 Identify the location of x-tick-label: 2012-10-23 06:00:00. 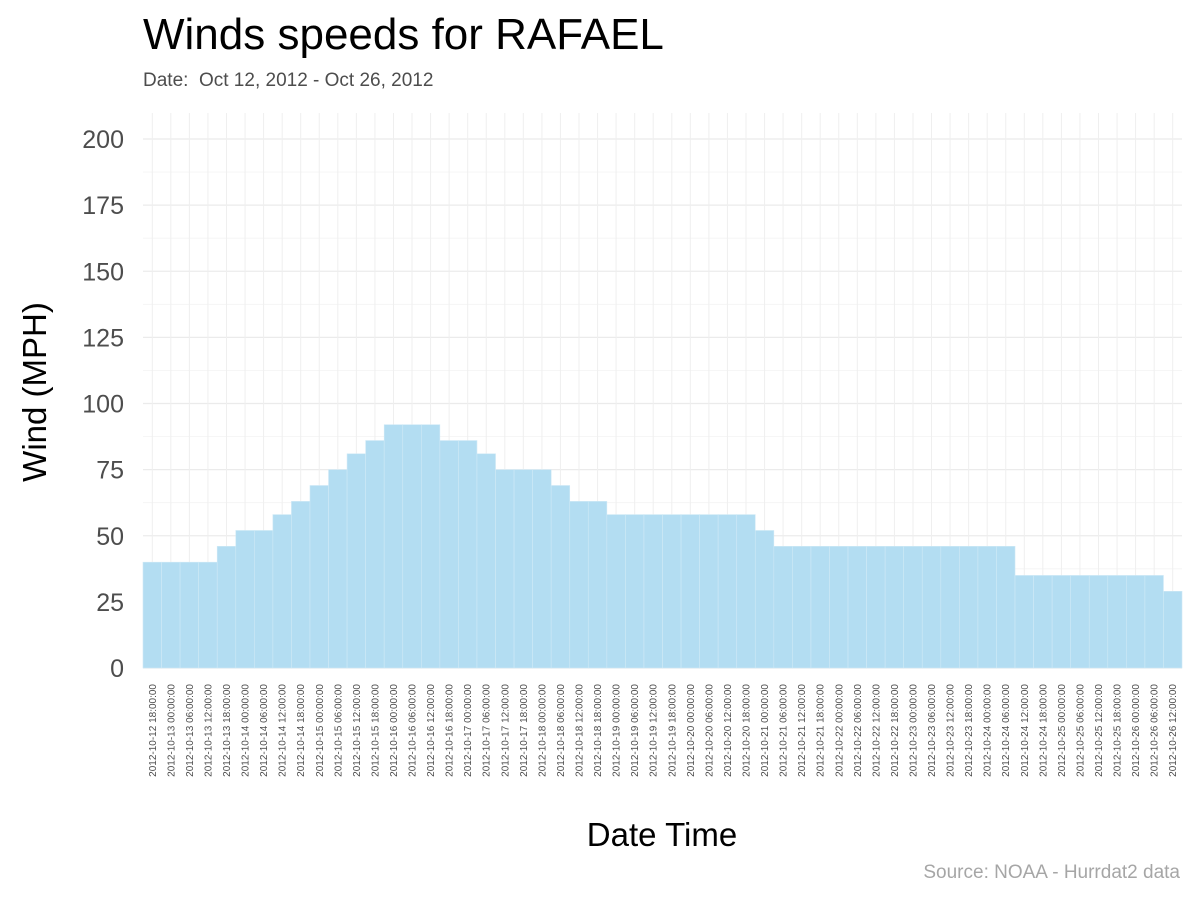
(932, 730).